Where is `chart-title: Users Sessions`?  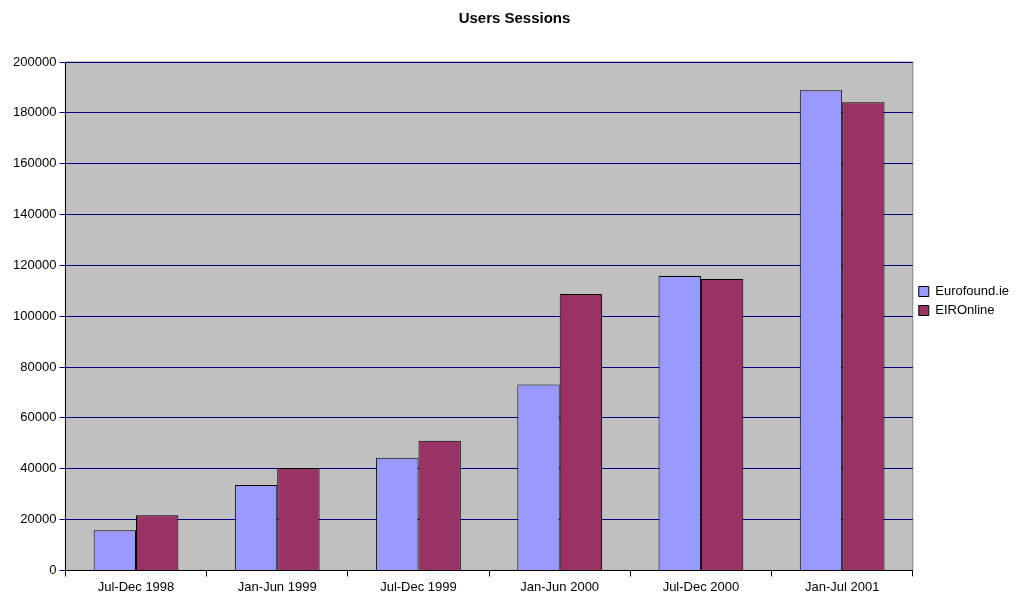
chart-title: Users Sessions is located at coordinates (514, 18).